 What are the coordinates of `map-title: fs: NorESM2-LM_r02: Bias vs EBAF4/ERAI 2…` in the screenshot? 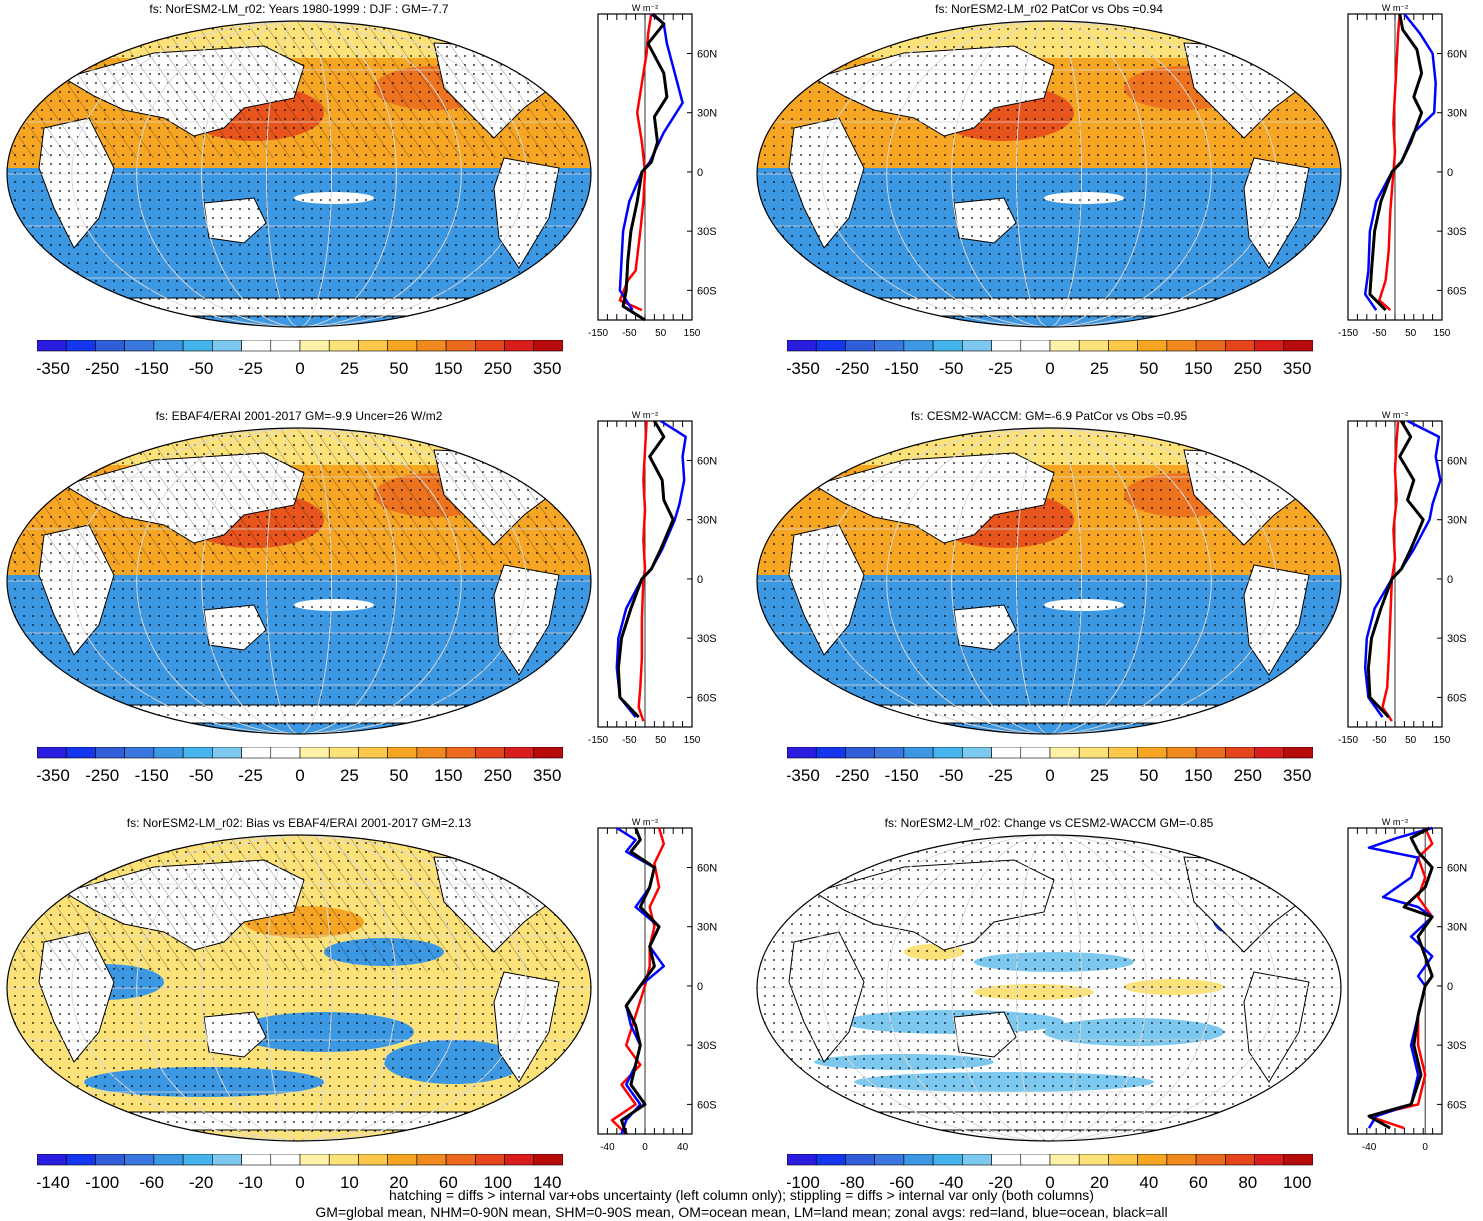 It's located at (299, 823).